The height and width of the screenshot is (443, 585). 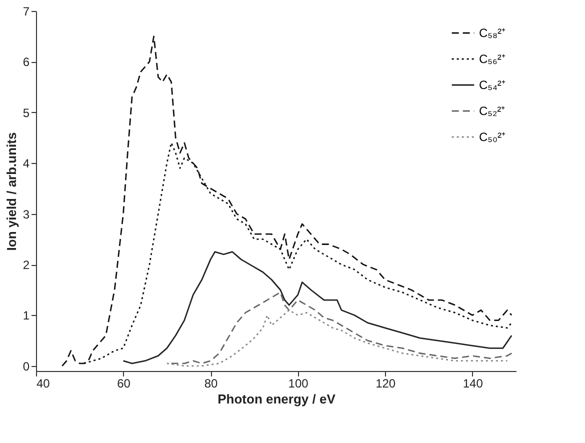 I want to click on legend-label: C₅₈²⁺, so click(x=492, y=33).